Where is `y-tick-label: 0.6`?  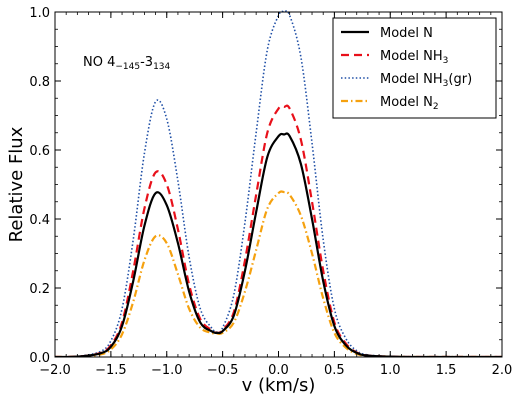 y-tick-label: 0.6 is located at coordinates (39, 151).